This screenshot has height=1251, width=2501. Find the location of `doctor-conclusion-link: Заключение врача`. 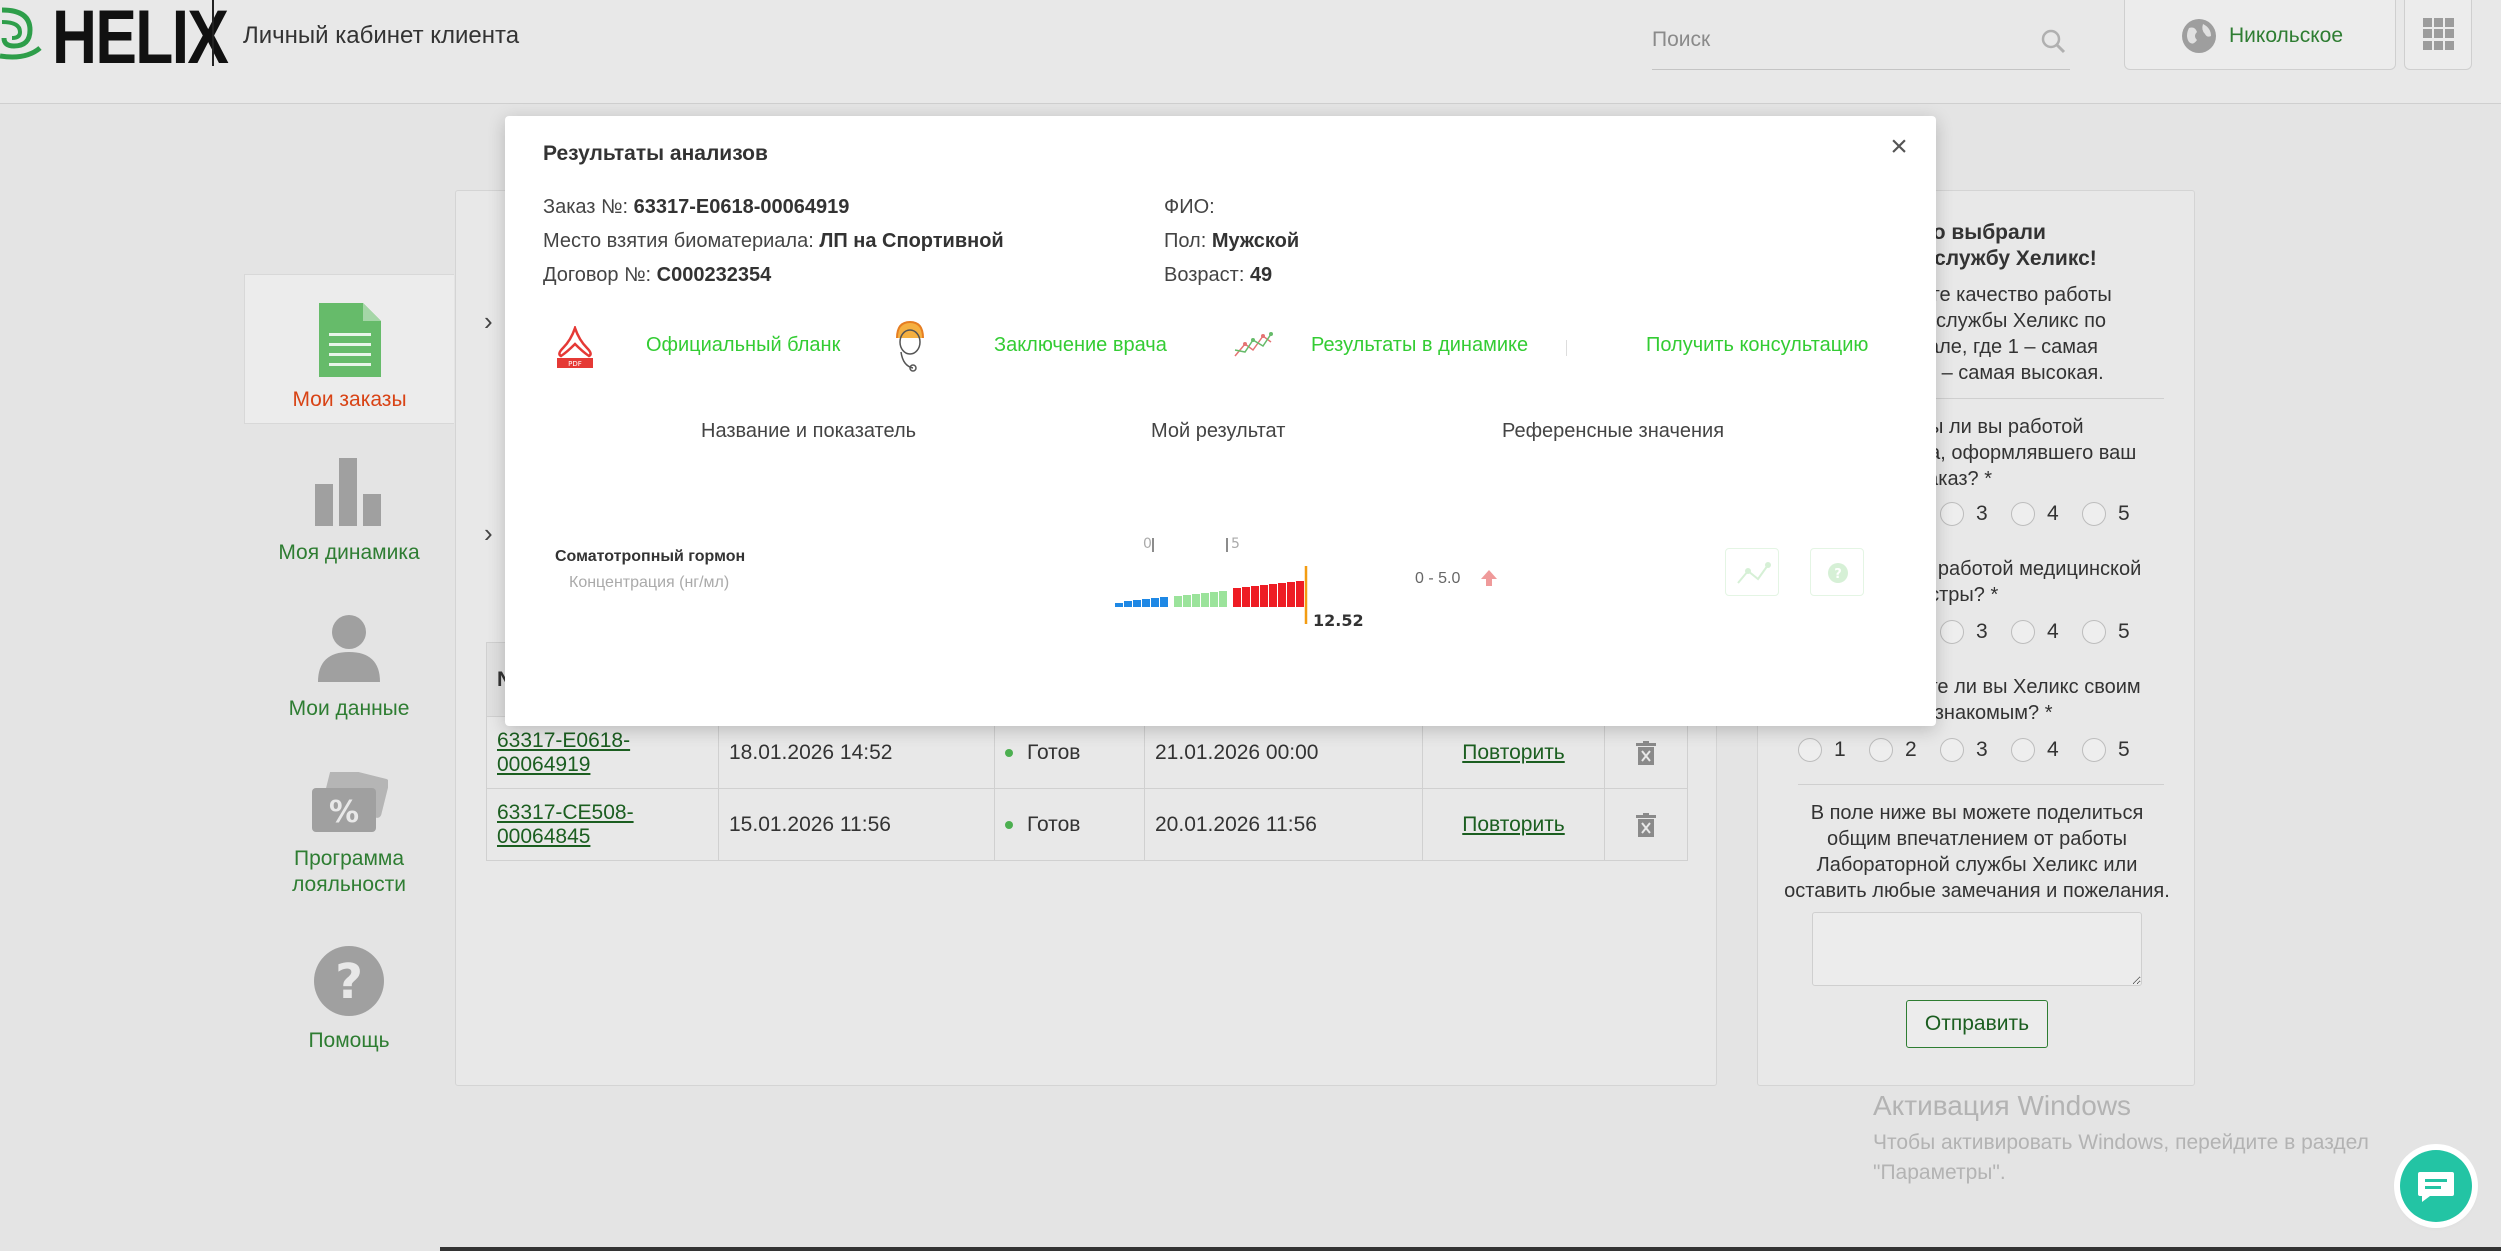

doctor-conclusion-link: Заключение врача is located at coordinates (1080, 345).